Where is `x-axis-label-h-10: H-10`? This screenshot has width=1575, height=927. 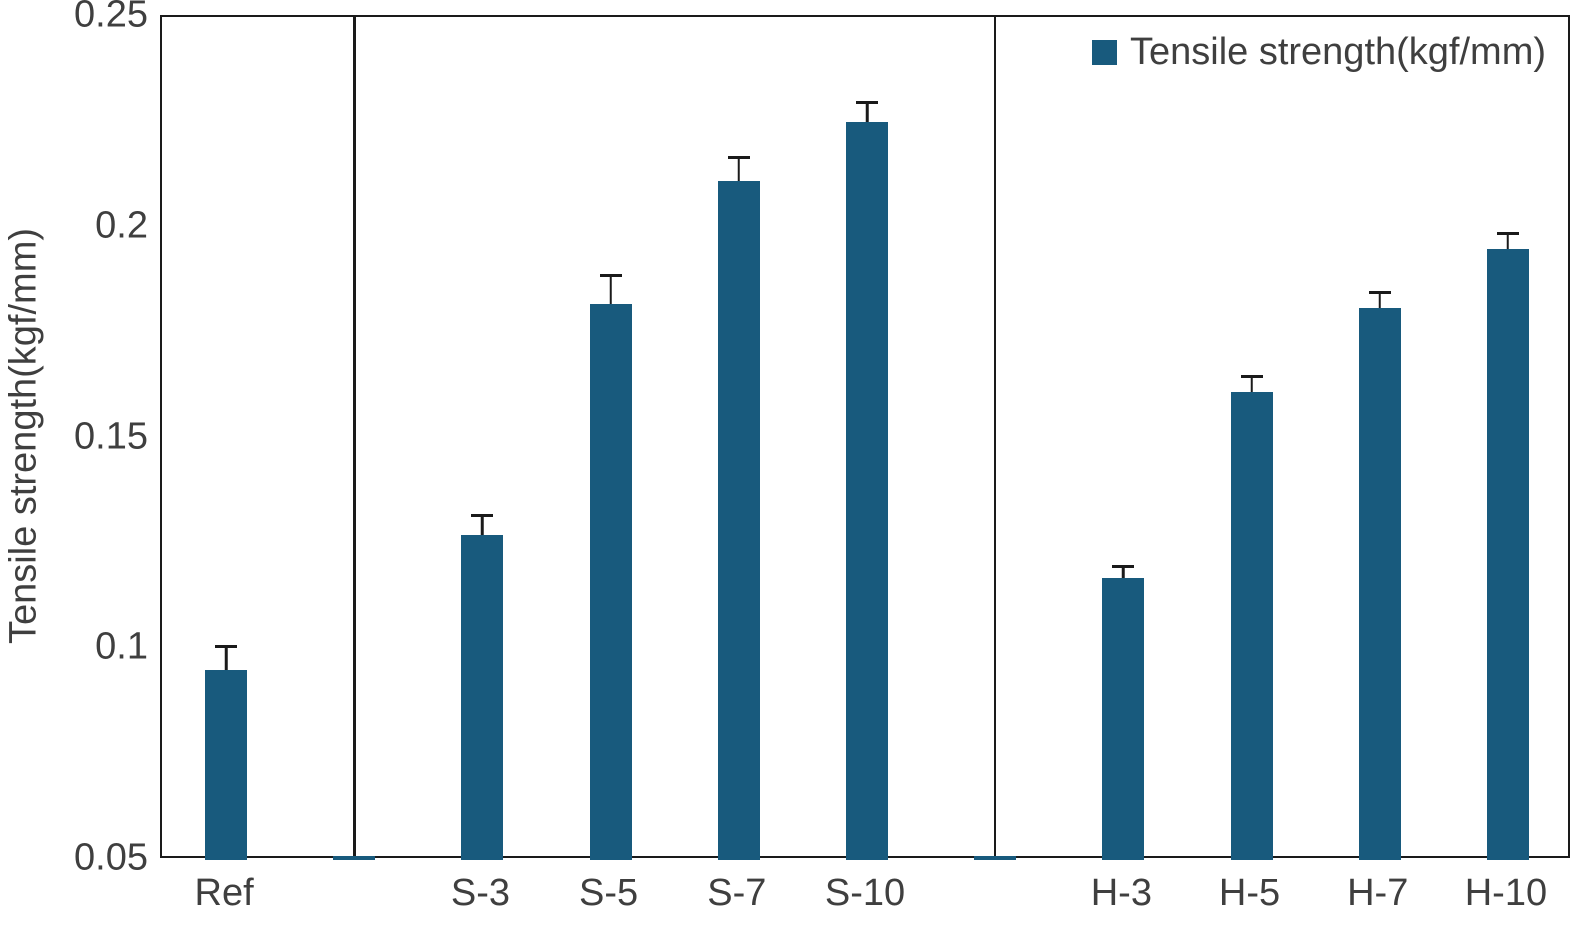 x-axis-label-h-10: H-10 is located at coordinates (1506, 893).